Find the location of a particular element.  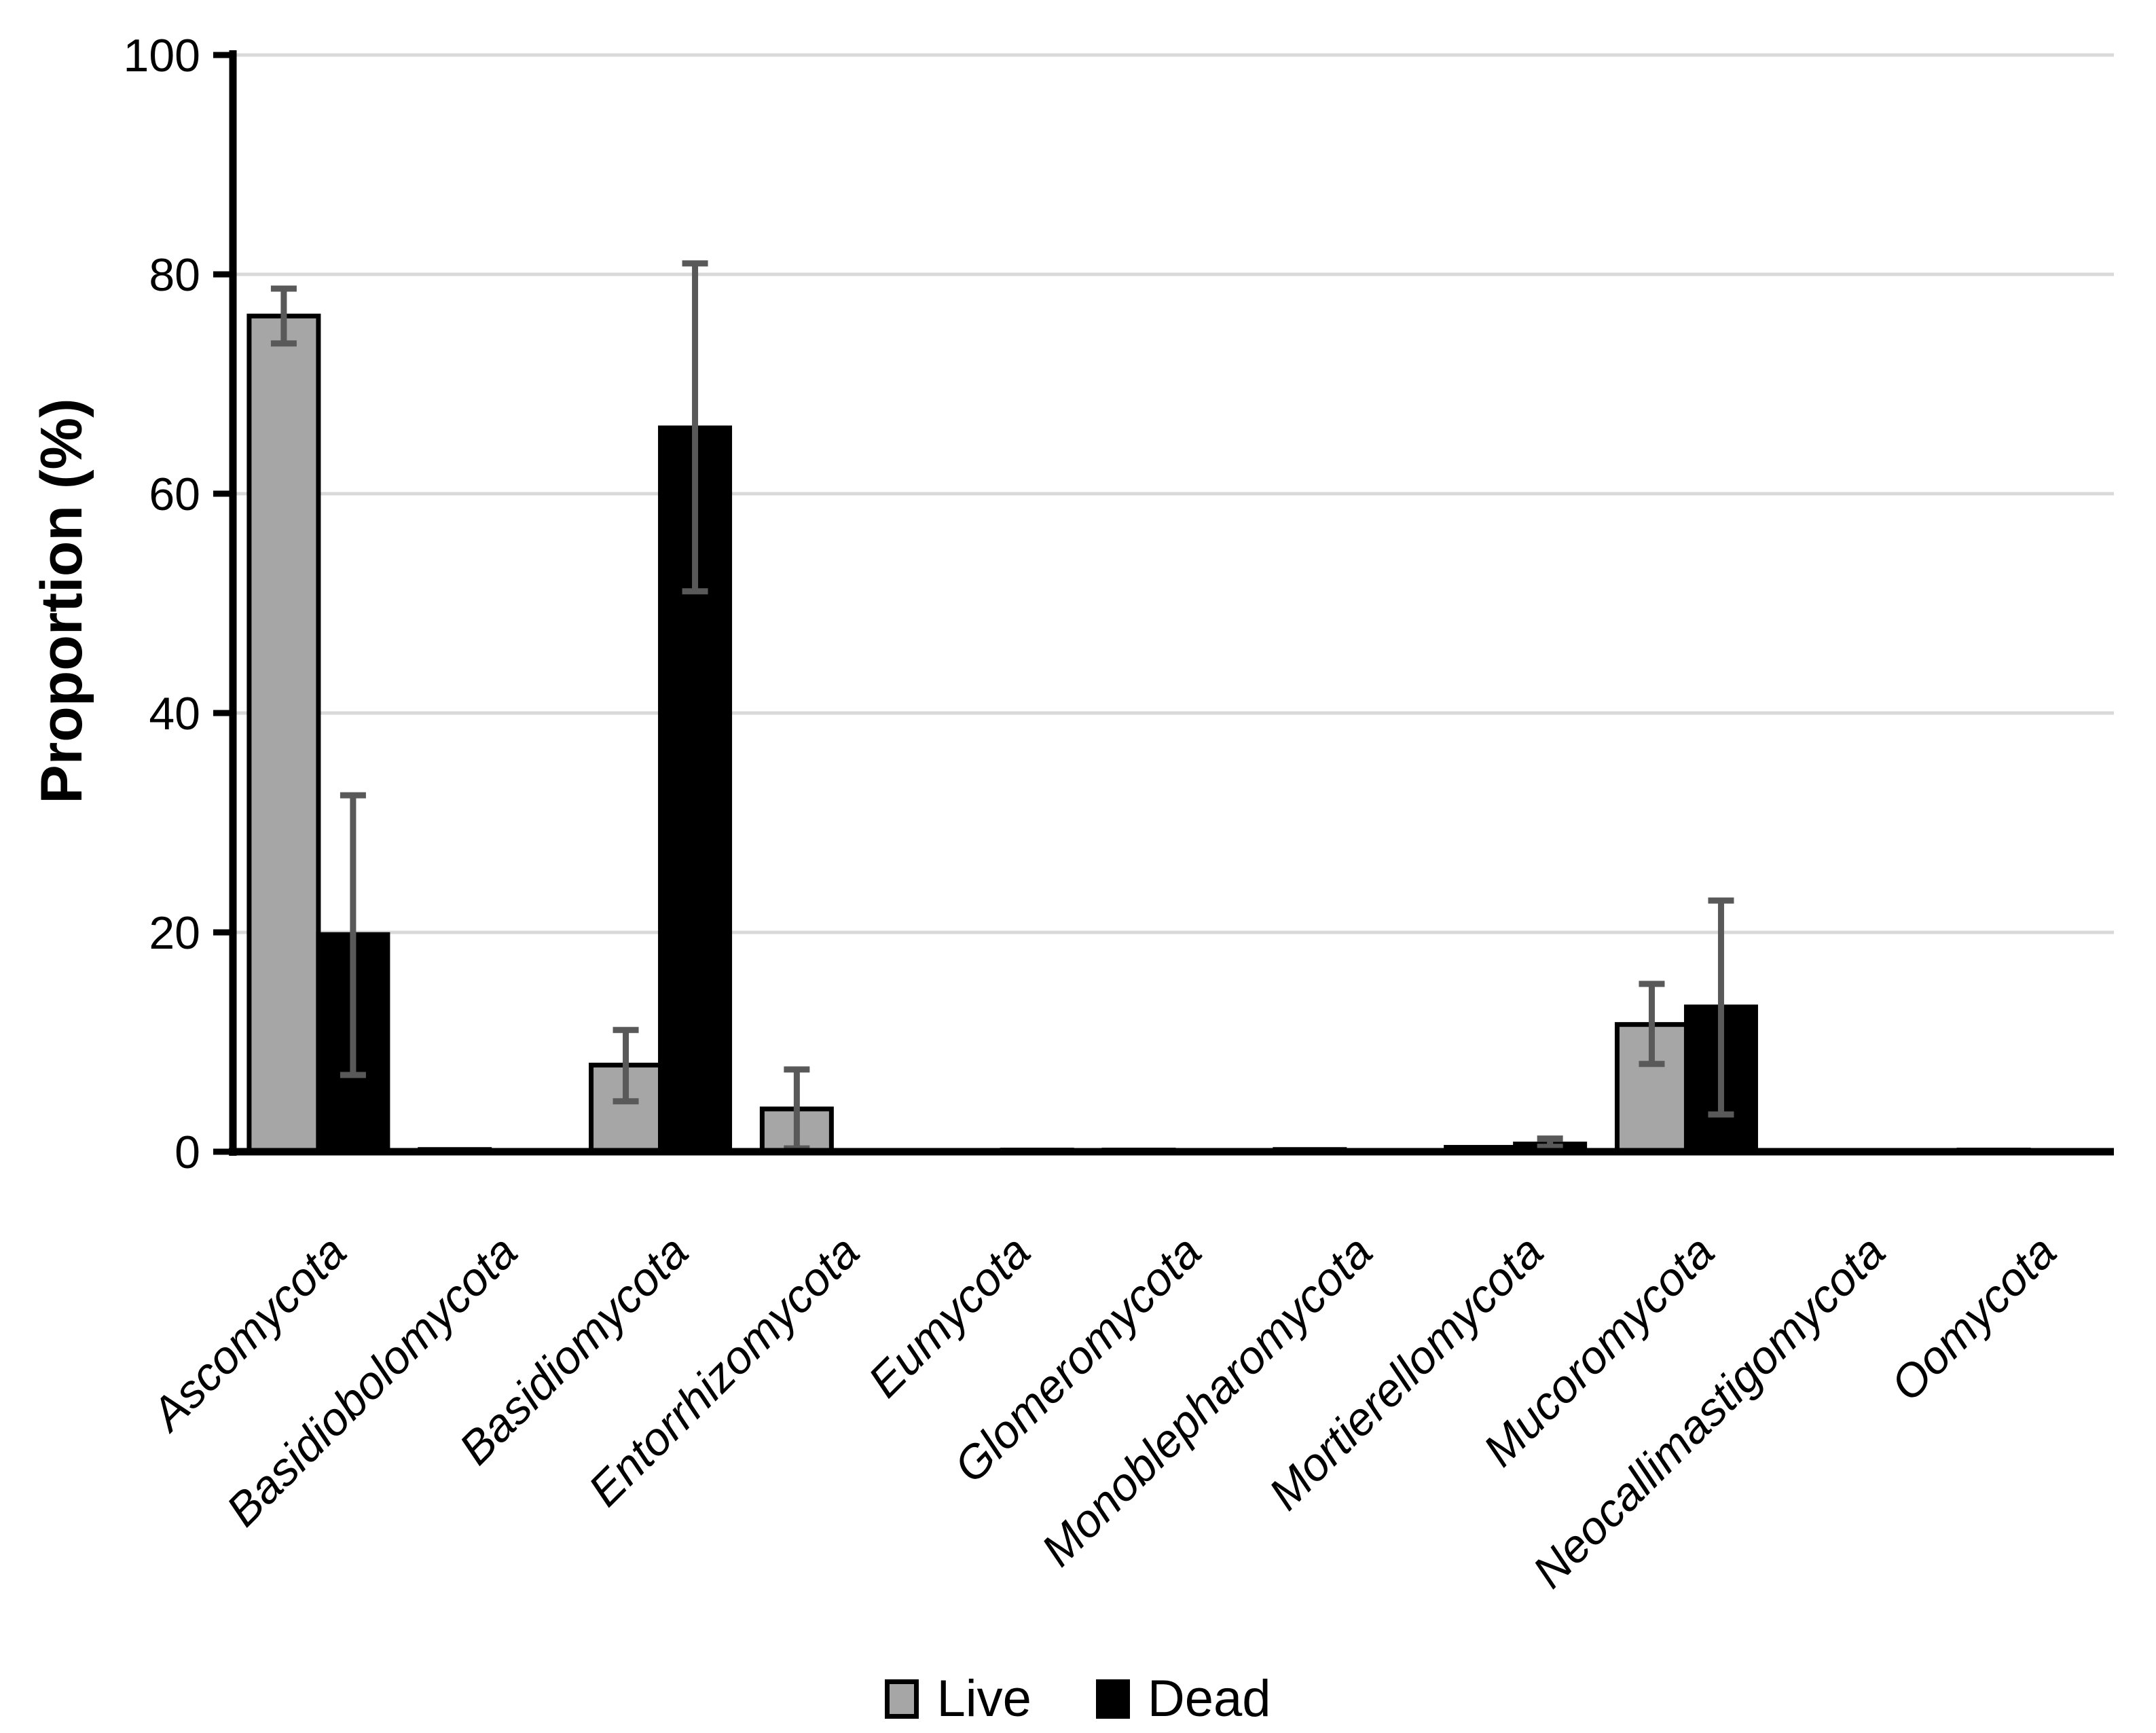

y-tick-labels: 0 20 40 60 80 100 is located at coordinates (162, 604).